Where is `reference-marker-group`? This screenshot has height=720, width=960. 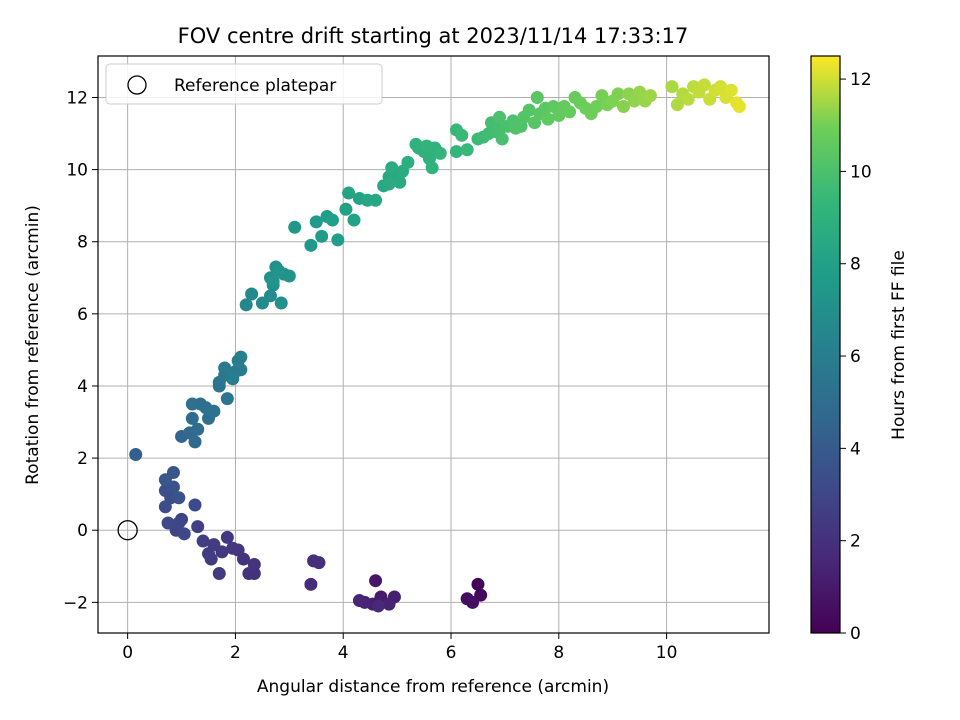 reference-marker-group is located at coordinates (127, 530).